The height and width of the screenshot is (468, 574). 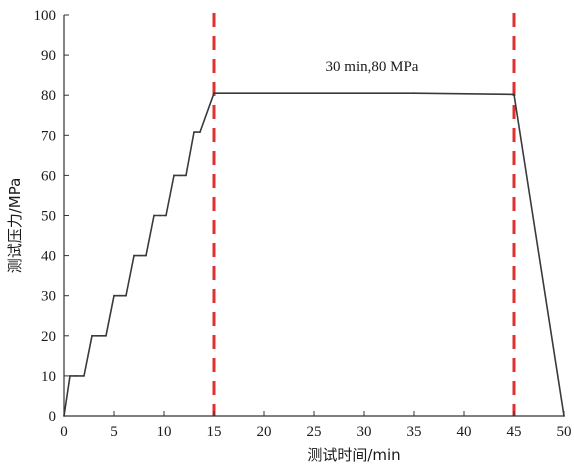 I want to click on x-axis-title: 测试时间/min, so click(x=353, y=455).